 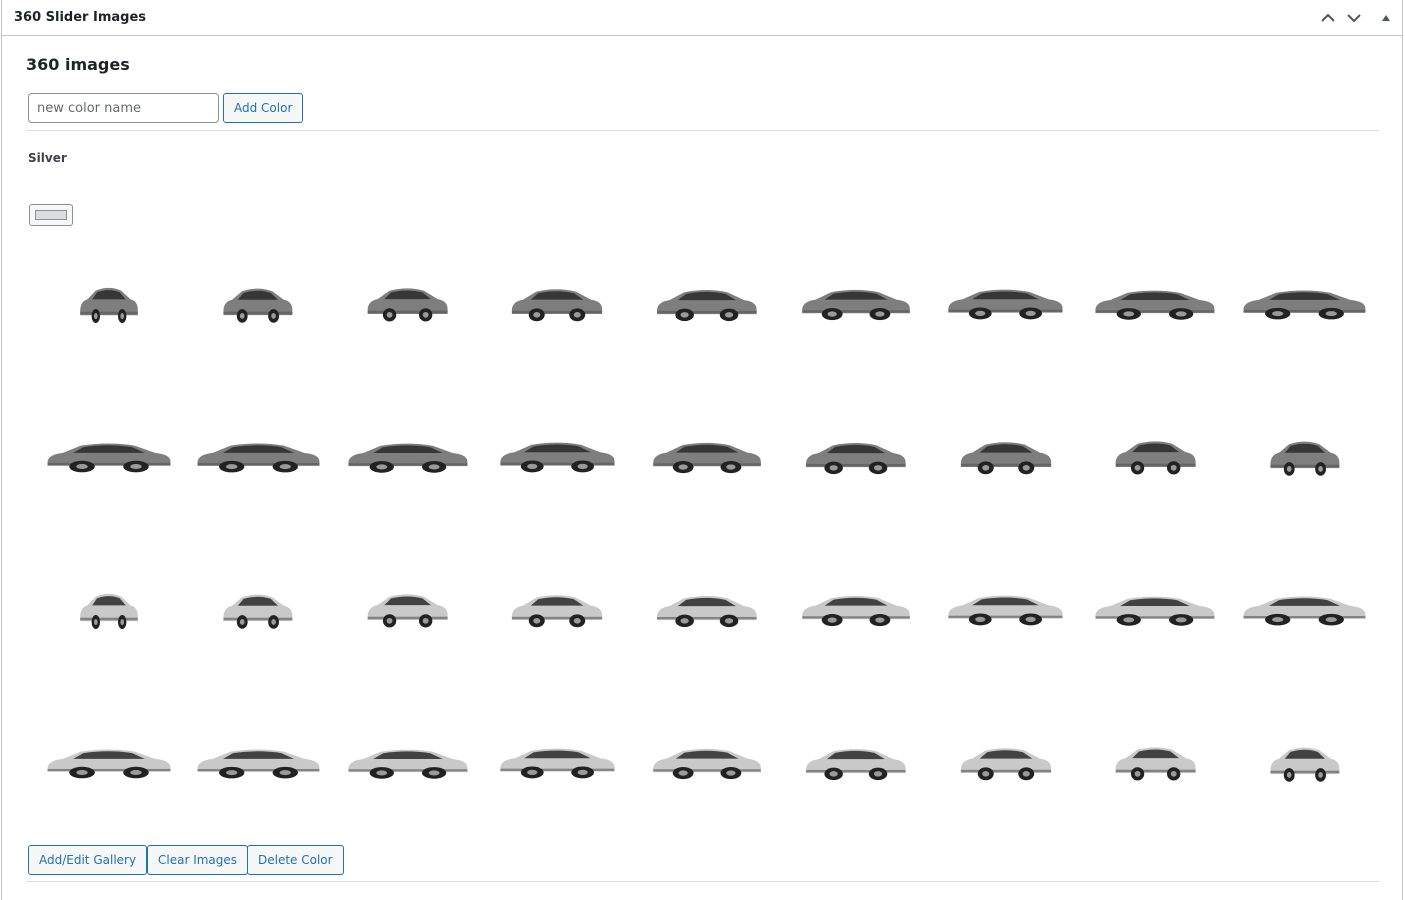 I want to click on metabox-title: 360 Slider Images, so click(x=80, y=17).